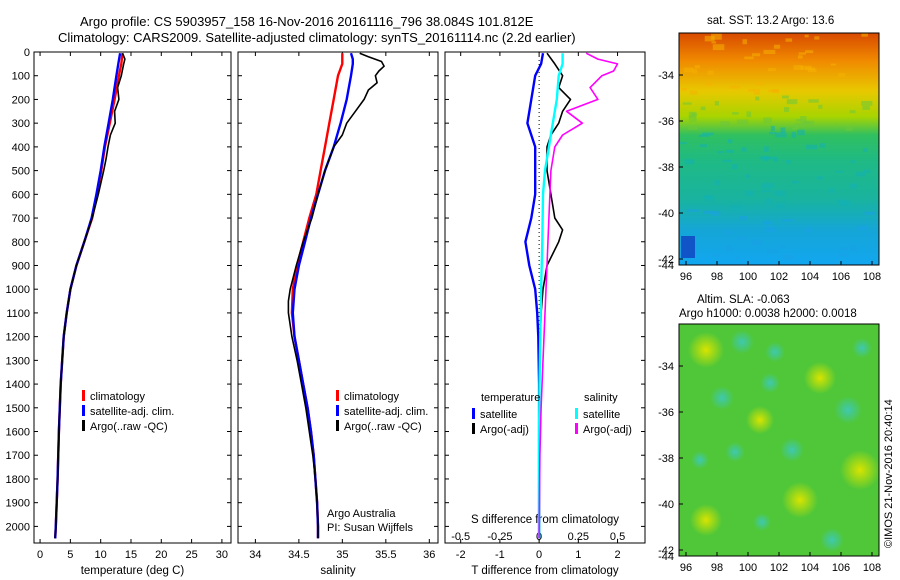 The image size is (900, 580). Describe the element at coordinates (539, 555) in the screenshot. I see `xtick-label: 0` at that location.